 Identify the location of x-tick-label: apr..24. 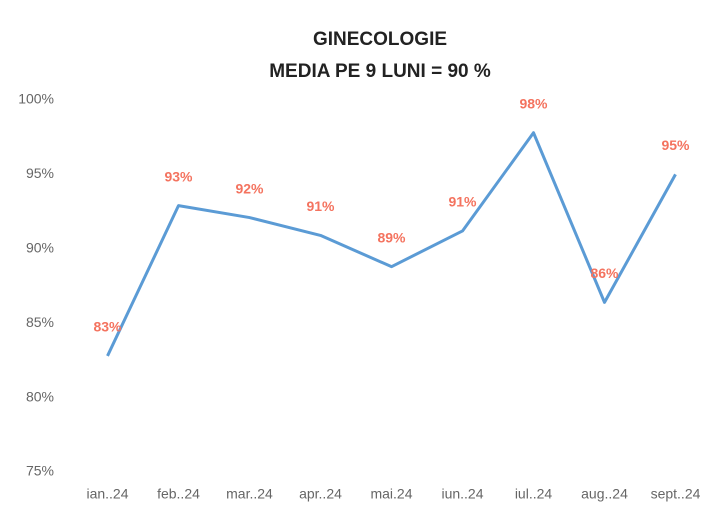
(320, 494).